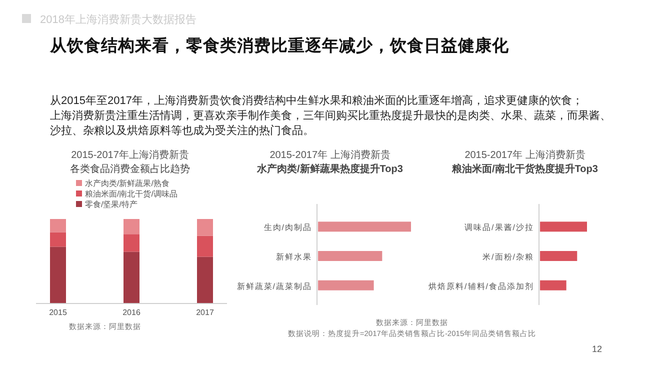 The image size is (650, 365). Describe the element at coordinates (130, 169) in the screenshot. I see `chart-subtitle: 各类食品消费金额占比趋势` at that location.